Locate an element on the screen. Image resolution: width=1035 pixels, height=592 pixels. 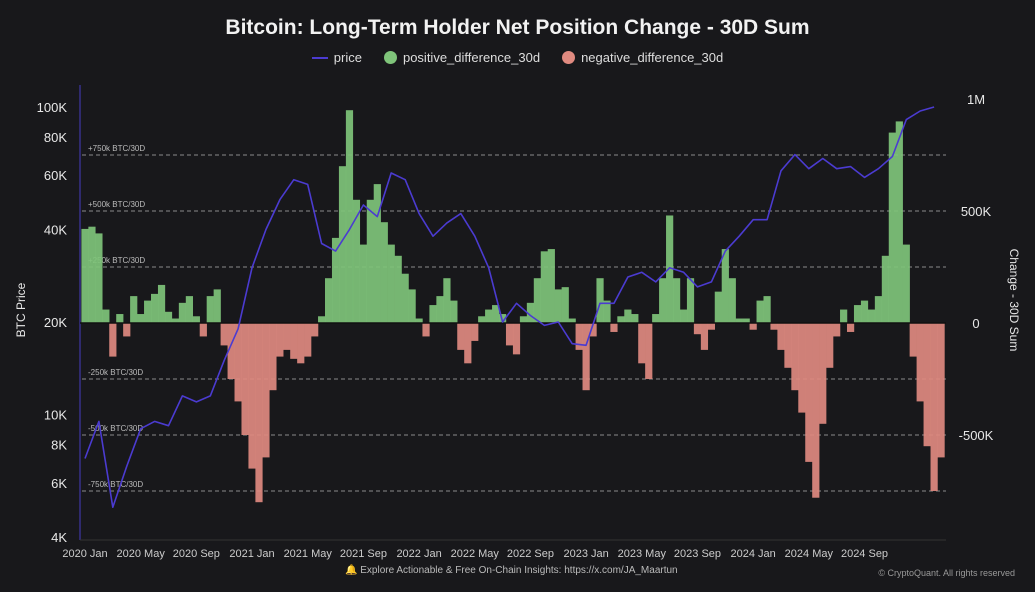
legend-item-negative: negative_difference_30d is located at coordinates (642, 57).